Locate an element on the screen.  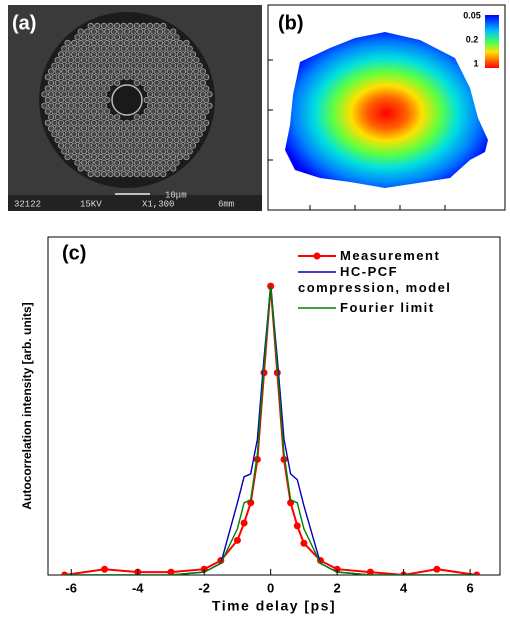
colorbar is located at coordinates (492, 41).